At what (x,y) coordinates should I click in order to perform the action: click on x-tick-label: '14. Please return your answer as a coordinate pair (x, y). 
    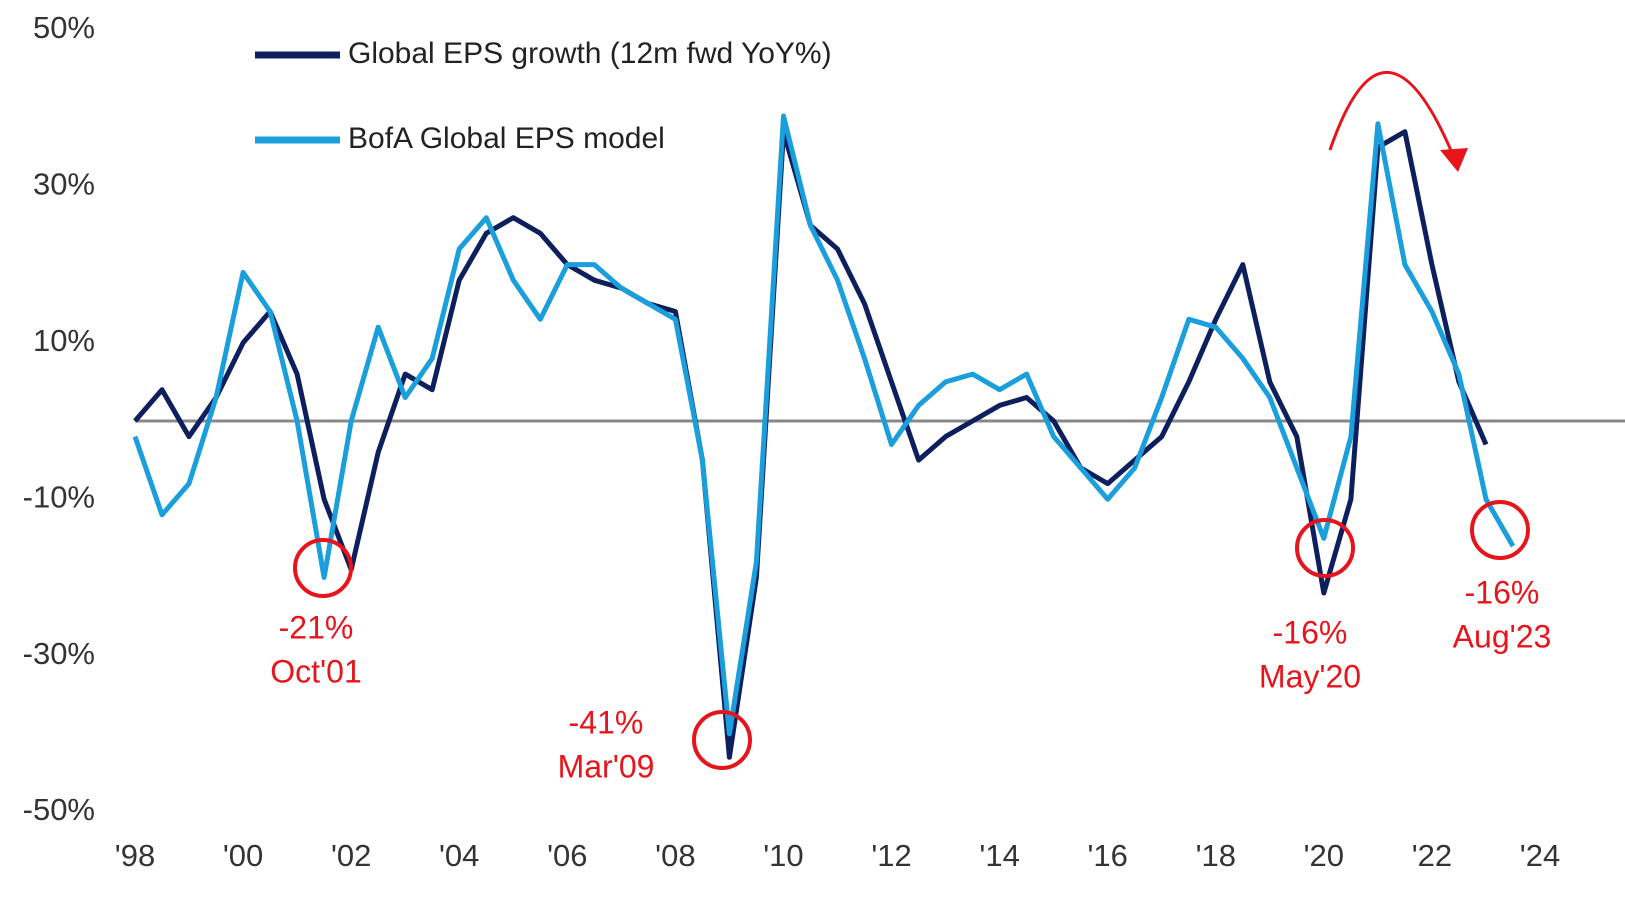
    Looking at the image, I should click on (999, 855).